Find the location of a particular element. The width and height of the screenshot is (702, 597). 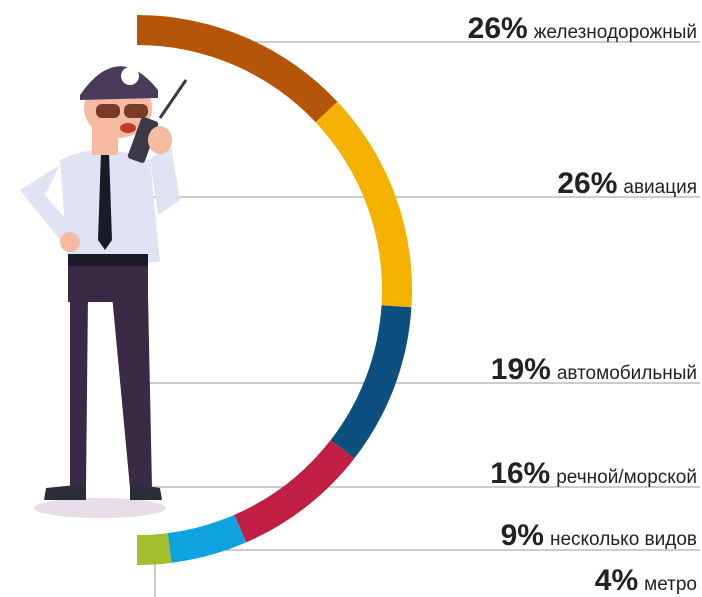

segment-label: 16% речной/морской is located at coordinates (593, 473).